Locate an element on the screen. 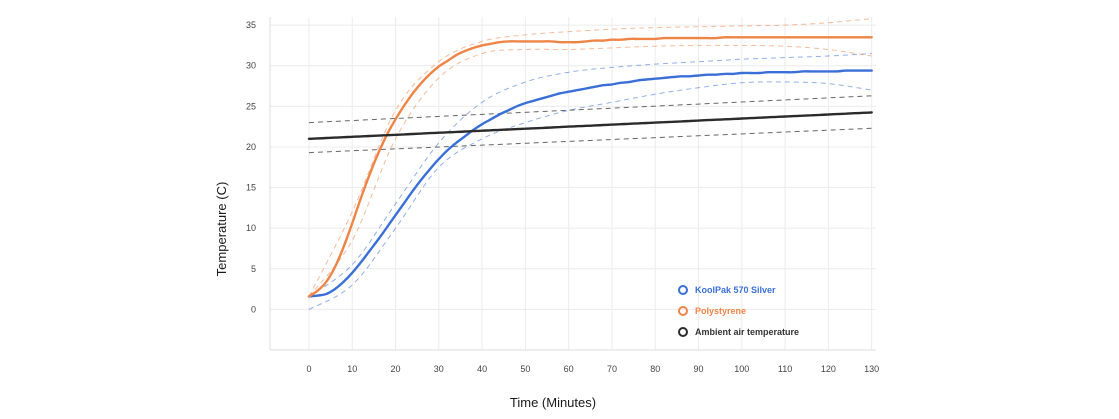 This screenshot has width=1119, height=419. legend-label: Ambient air temperature is located at coordinates (747, 332).